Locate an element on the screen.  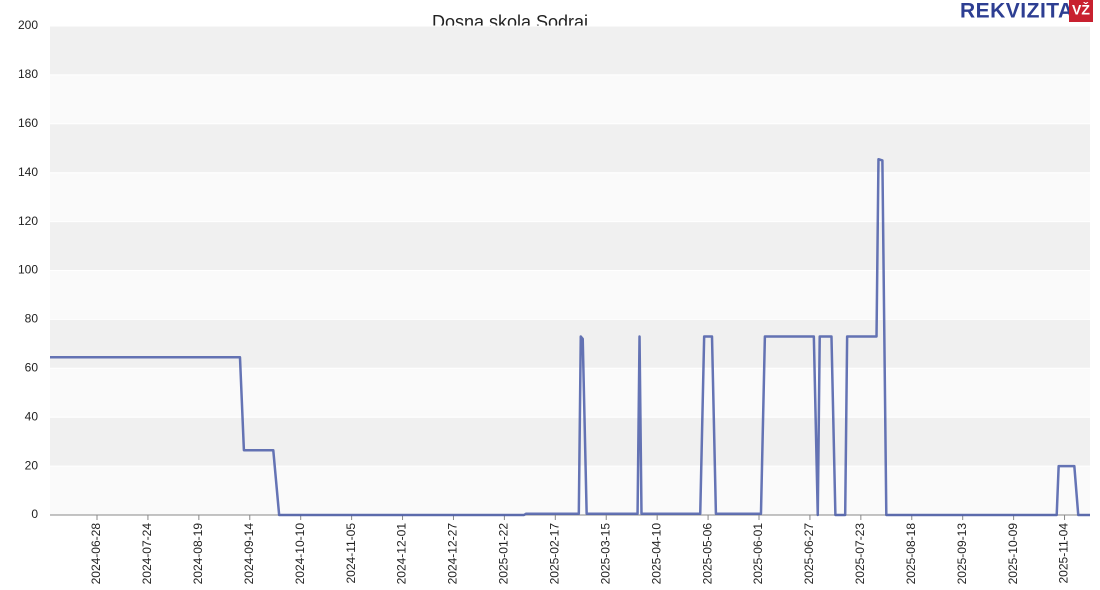
y-tick-label: 120 is located at coordinates (28, 221).